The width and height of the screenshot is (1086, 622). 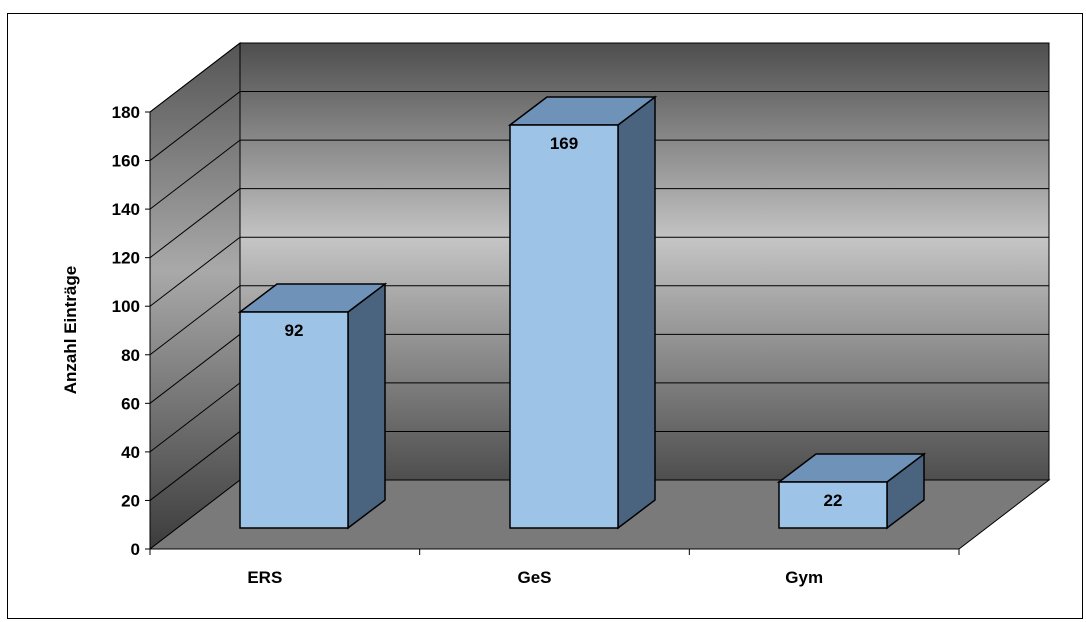 I want to click on bar-ges: 169, so click(x=582, y=312).